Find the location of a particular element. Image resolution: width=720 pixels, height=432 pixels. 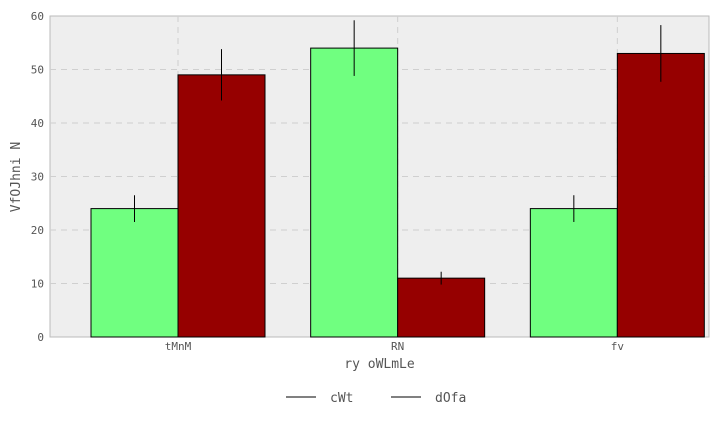

bar-cWt-fv is located at coordinates (573, 273).